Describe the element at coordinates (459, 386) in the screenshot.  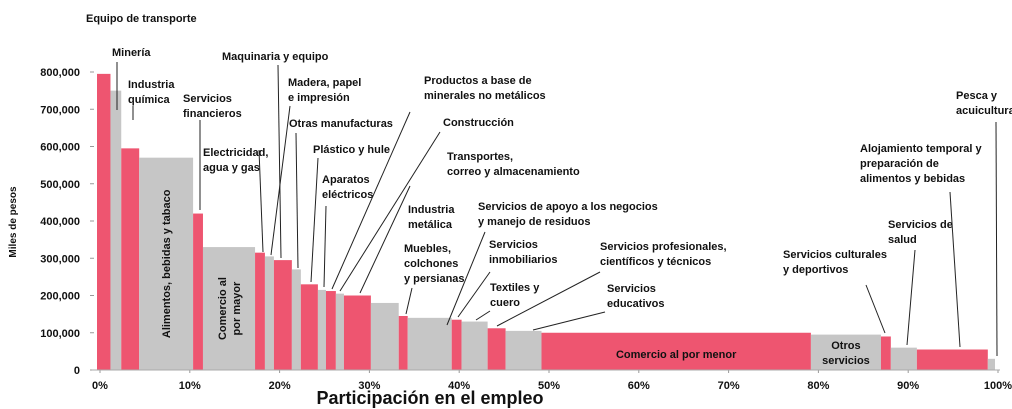
I see `x-tick-label: 40%` at that location.